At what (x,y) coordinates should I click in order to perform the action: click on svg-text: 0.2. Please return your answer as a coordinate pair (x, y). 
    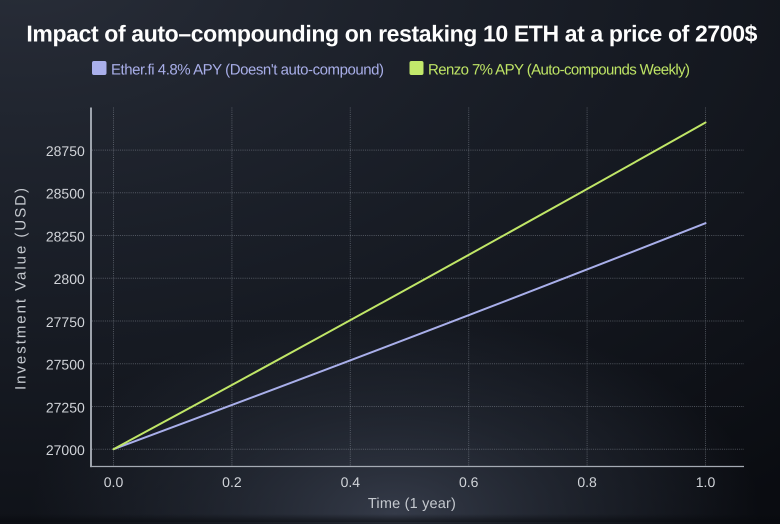
    Looking at the image, I should click on (232, 482).